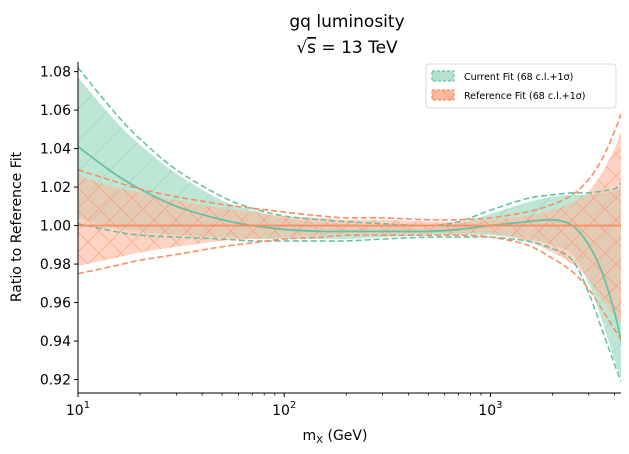 The height and width of the screenshot is (454, 629). I want to click on legend-entry-reference: Reference Fit (68 c.l.+1σ), so click(508, 95).